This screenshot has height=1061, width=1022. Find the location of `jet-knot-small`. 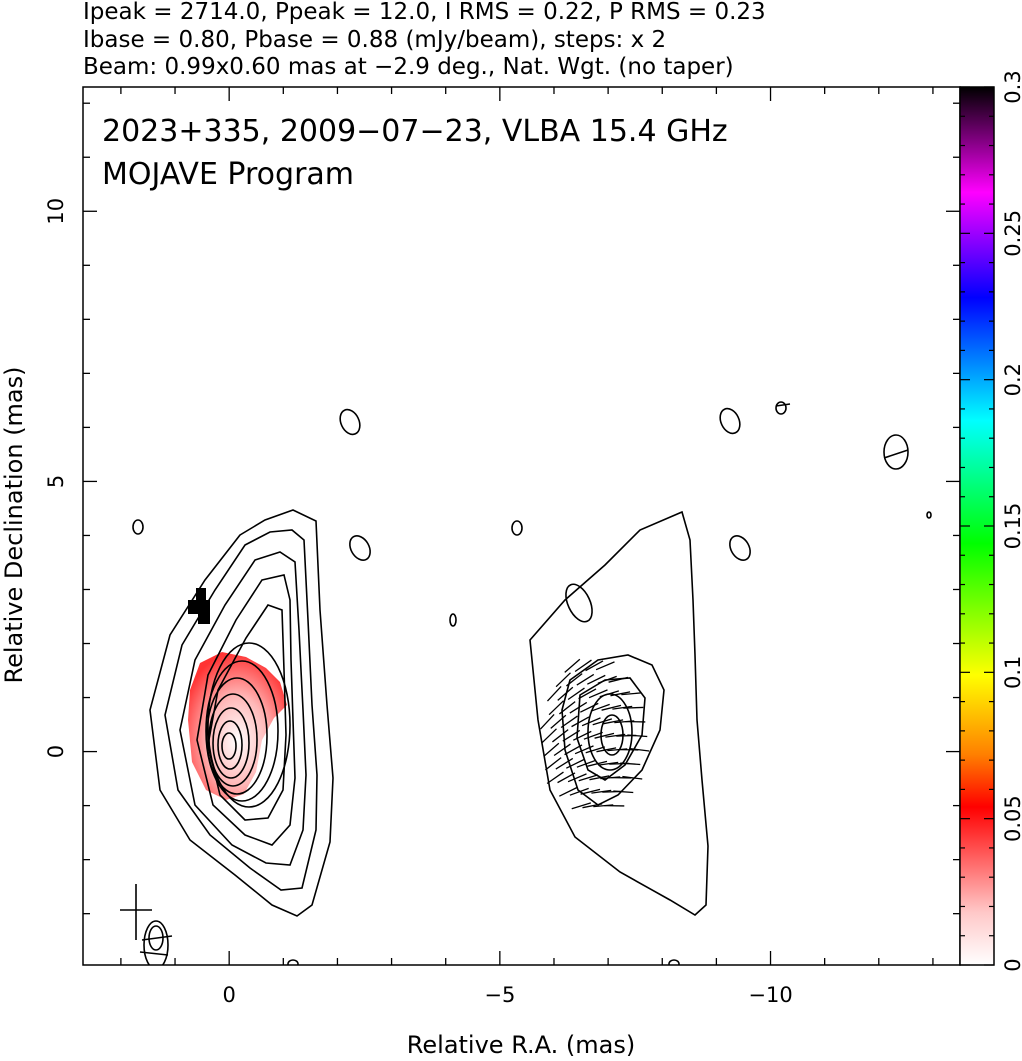

jet-knot-small is located at coordinates (579, 603).